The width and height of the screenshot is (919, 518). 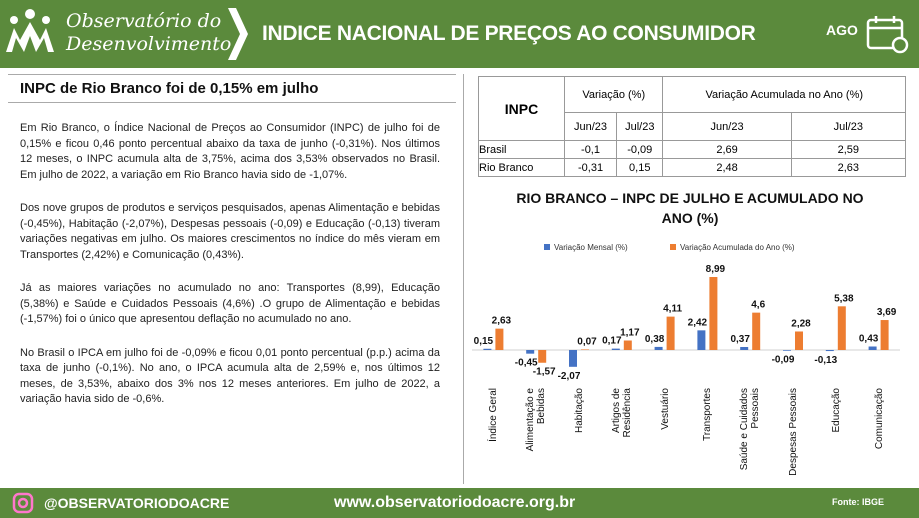 I want to click on data-label: 0,07, so click(x=587, y=341).